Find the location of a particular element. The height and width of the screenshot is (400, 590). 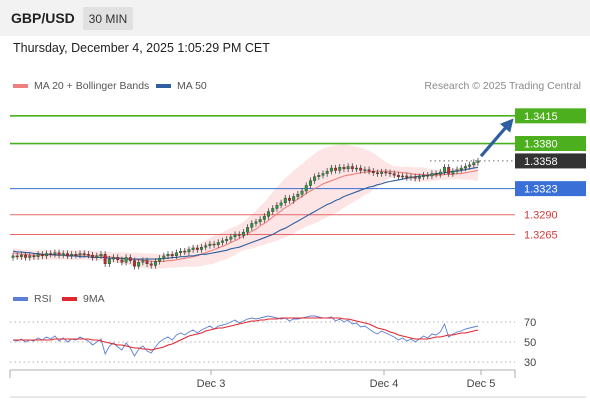

rsi-ma-line is located at coordinates (246, 334).